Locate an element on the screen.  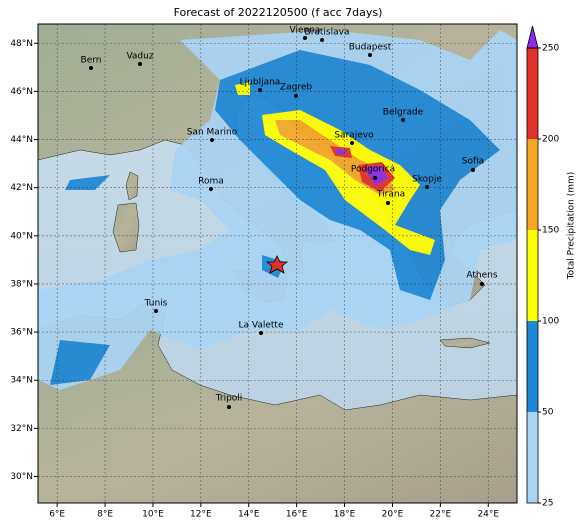
colorbar-frame is located at coordinates (532, 275).